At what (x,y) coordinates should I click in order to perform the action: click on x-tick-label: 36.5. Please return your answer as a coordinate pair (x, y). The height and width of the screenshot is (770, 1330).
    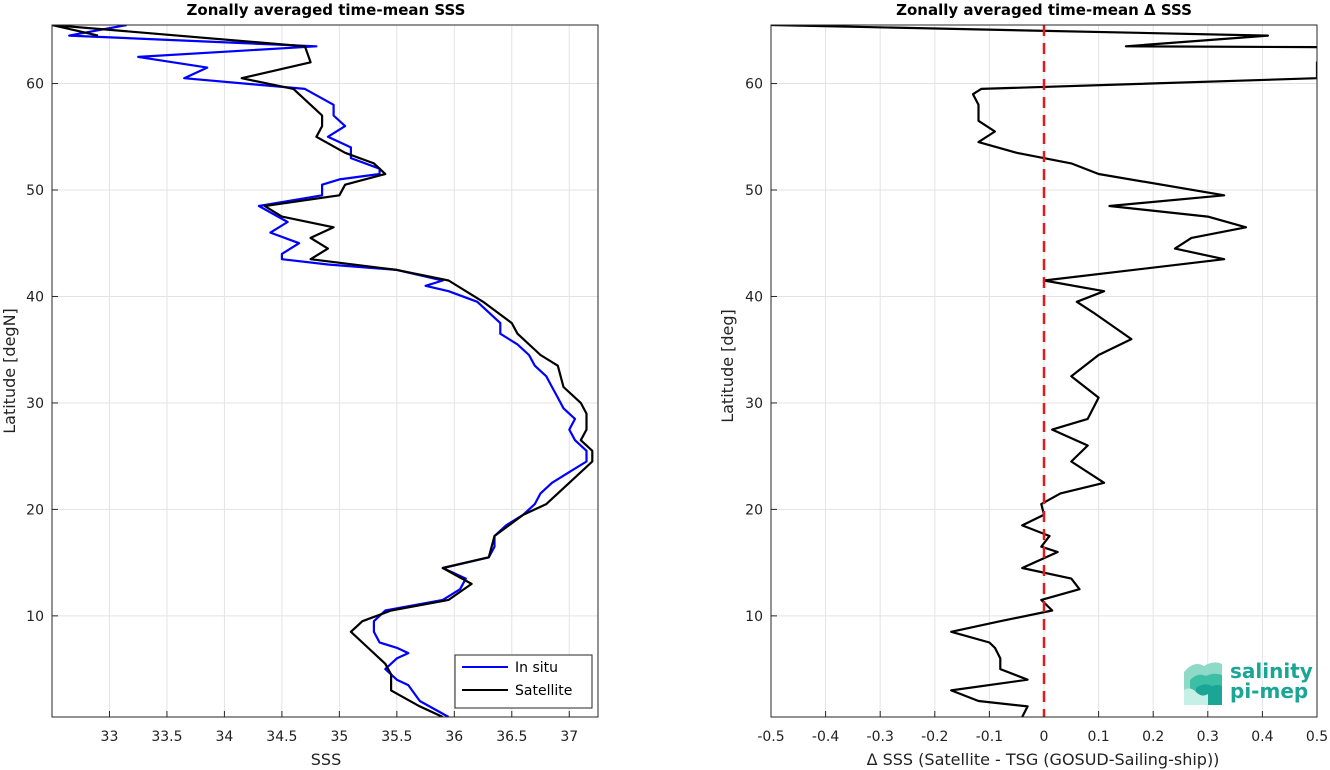
    Looking at the image, I should click on (511, 737).